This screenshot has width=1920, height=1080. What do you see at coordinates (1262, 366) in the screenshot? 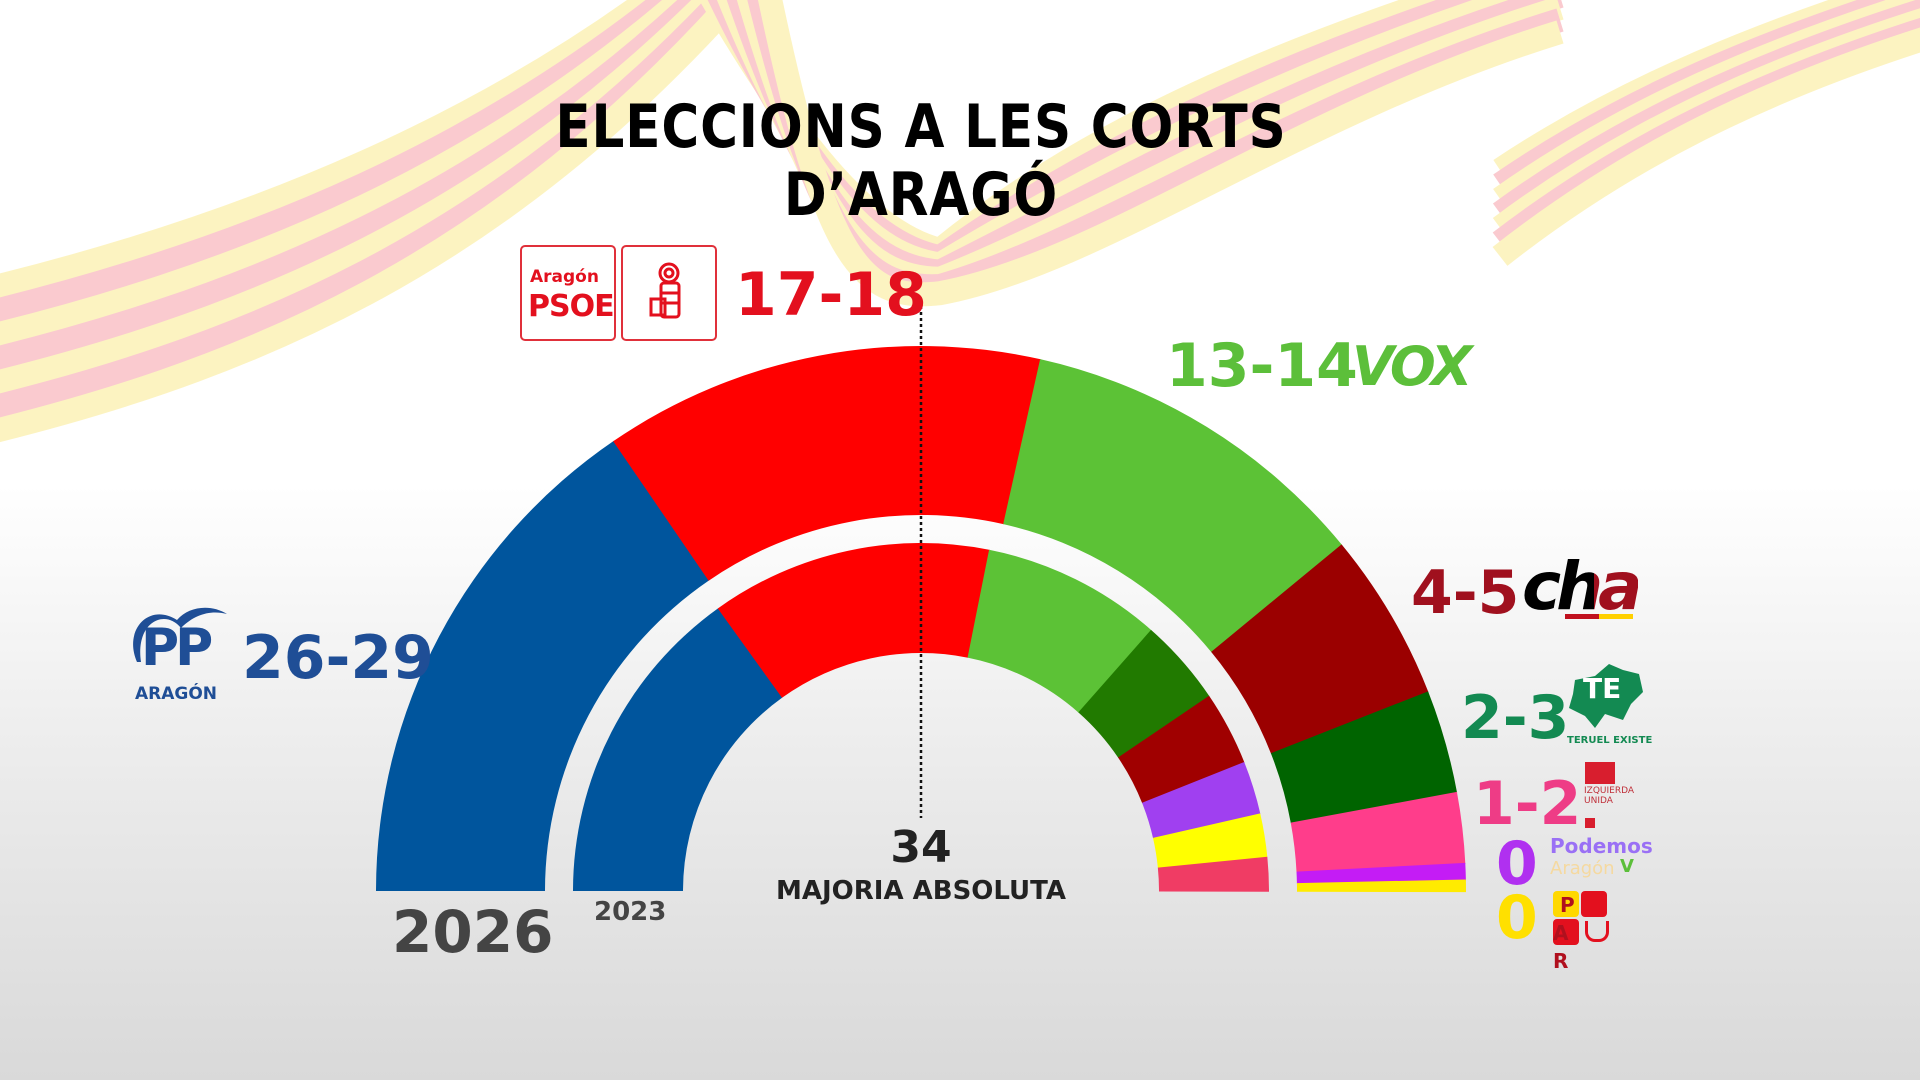
I see `vox-range: 13-14` at bounding box center [1262, 366].